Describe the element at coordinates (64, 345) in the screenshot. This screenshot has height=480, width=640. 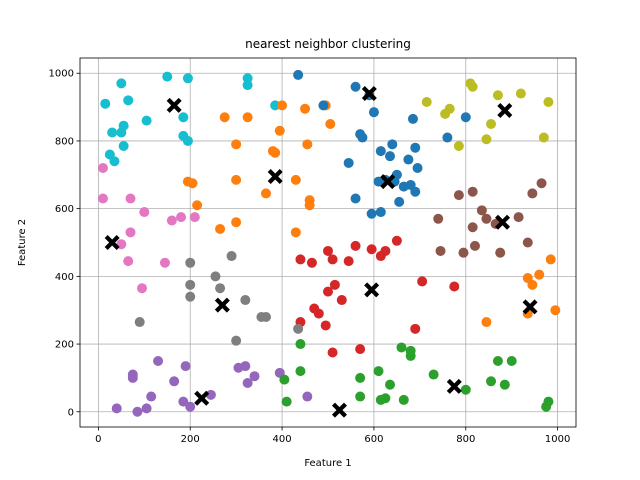
I see `y-tick-label: 200` at that location.